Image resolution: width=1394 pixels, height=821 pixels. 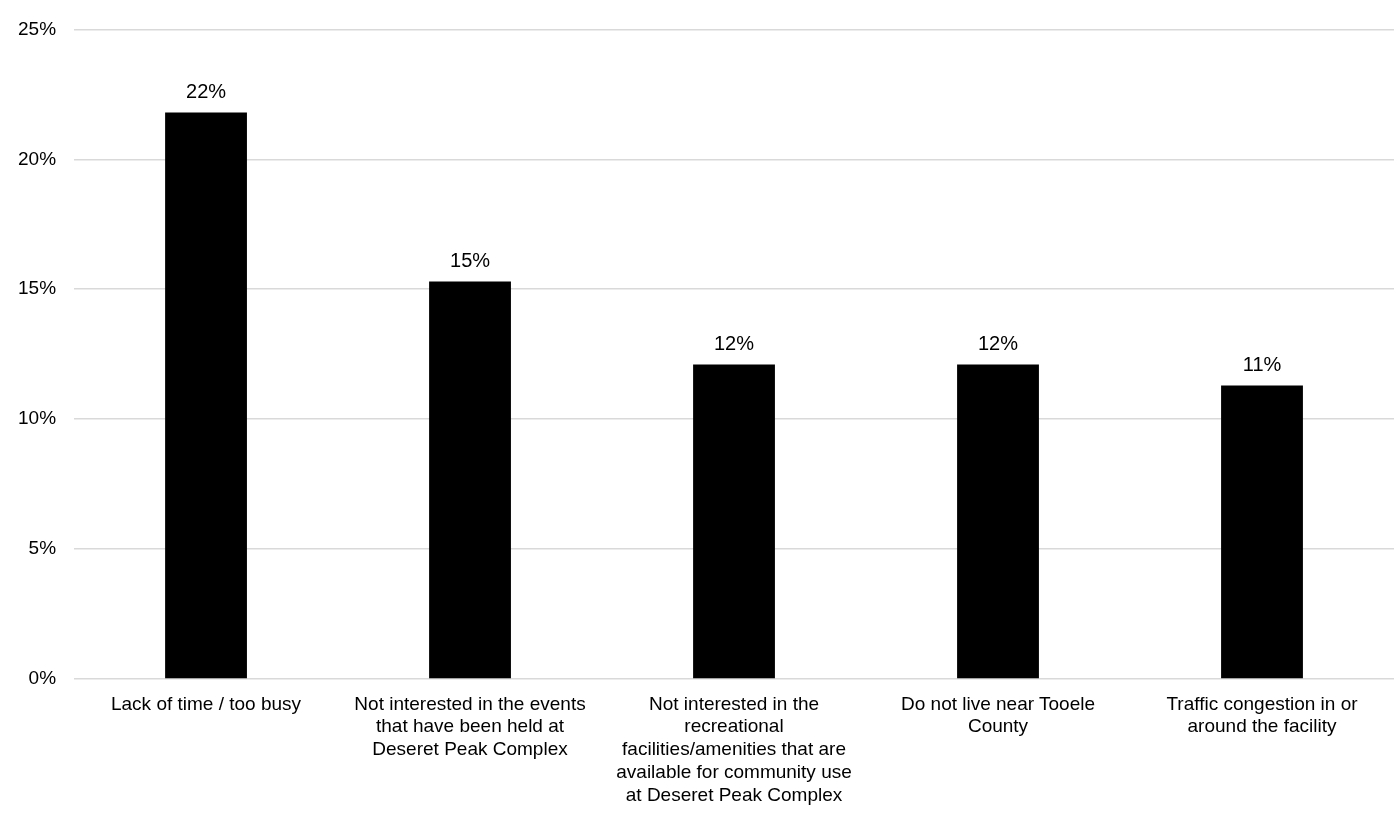 What do you see at coordinates (1262, 363) in the screenshot?
I see `data-label: 11%` at bounding box center [1262, 363].